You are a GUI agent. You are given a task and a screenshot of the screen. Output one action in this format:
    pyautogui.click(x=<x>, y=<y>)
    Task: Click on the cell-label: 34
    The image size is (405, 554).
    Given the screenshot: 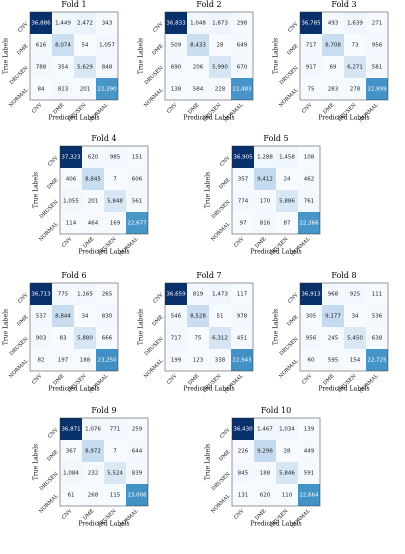 What is the action you would take?
    pyautogui.click(x=355, y=317)
    